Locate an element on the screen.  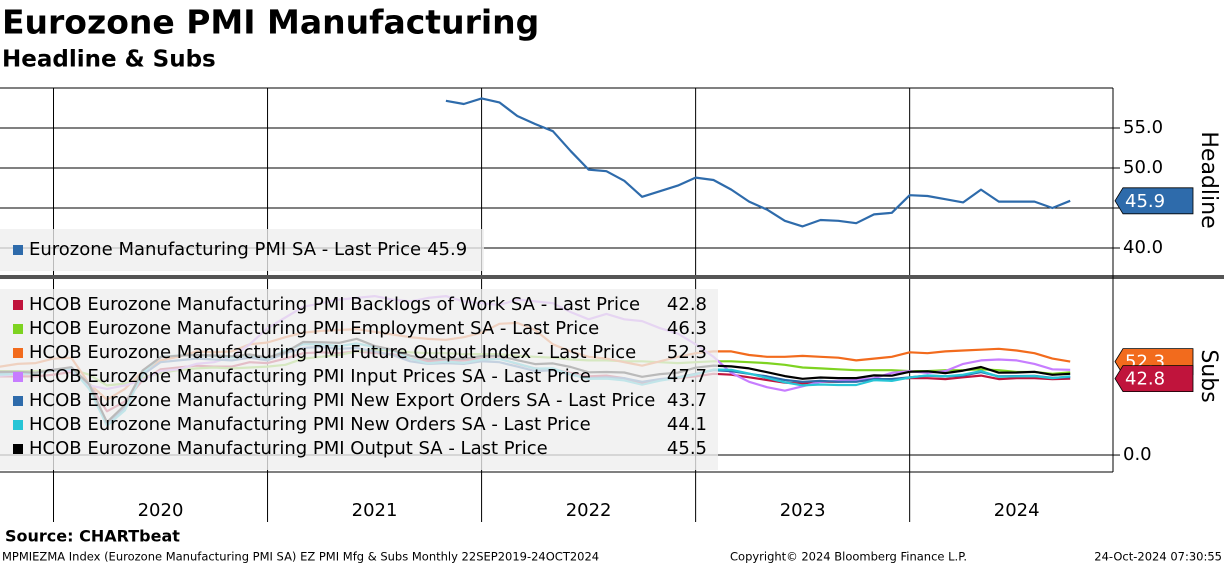
legend-value: 47.7 is located at coordinates (687, 376).